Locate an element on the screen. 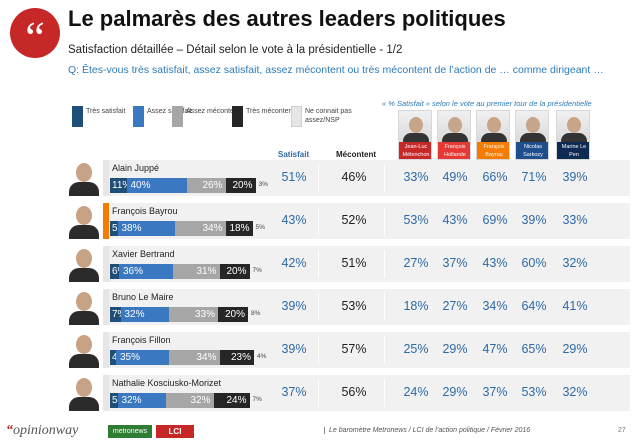 The width and height of the screenshot is (638, 442). mecontent-value: 57% is located at coordinates (354, 349).